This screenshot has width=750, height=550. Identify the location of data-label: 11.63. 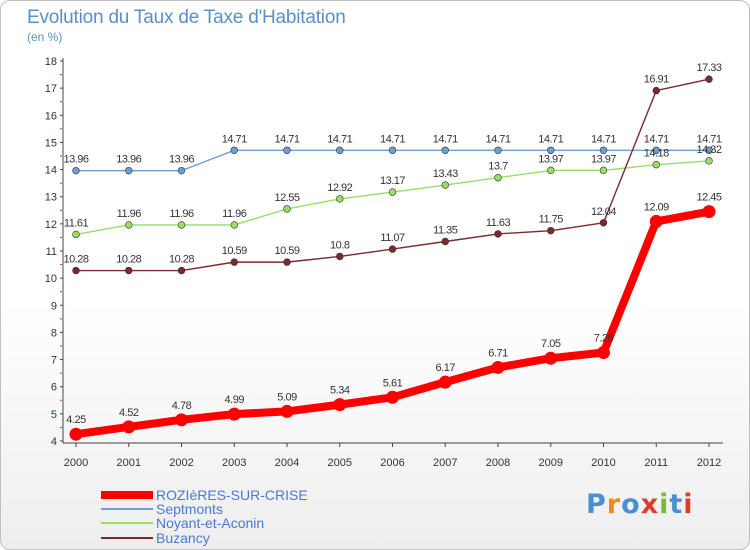
(498, 223).